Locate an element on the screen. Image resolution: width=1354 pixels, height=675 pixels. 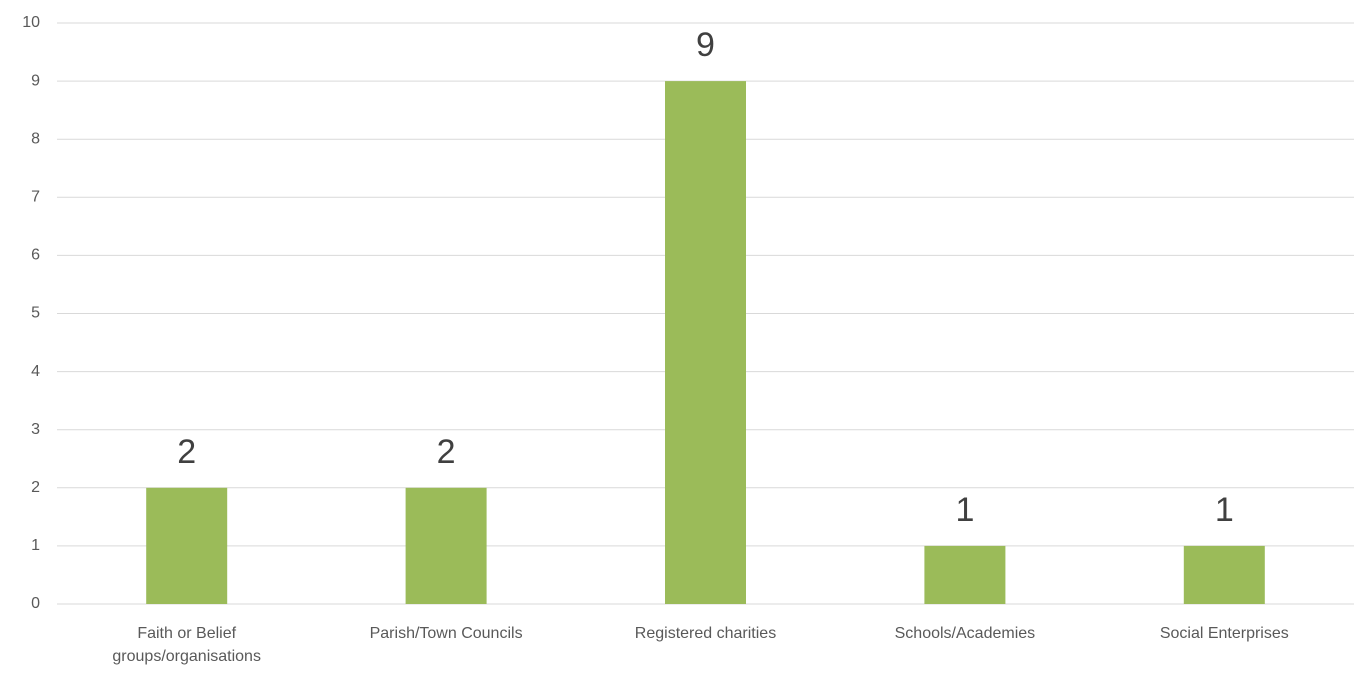
x-tick-label: Schools/Academies is located at coordinates (965, 633).